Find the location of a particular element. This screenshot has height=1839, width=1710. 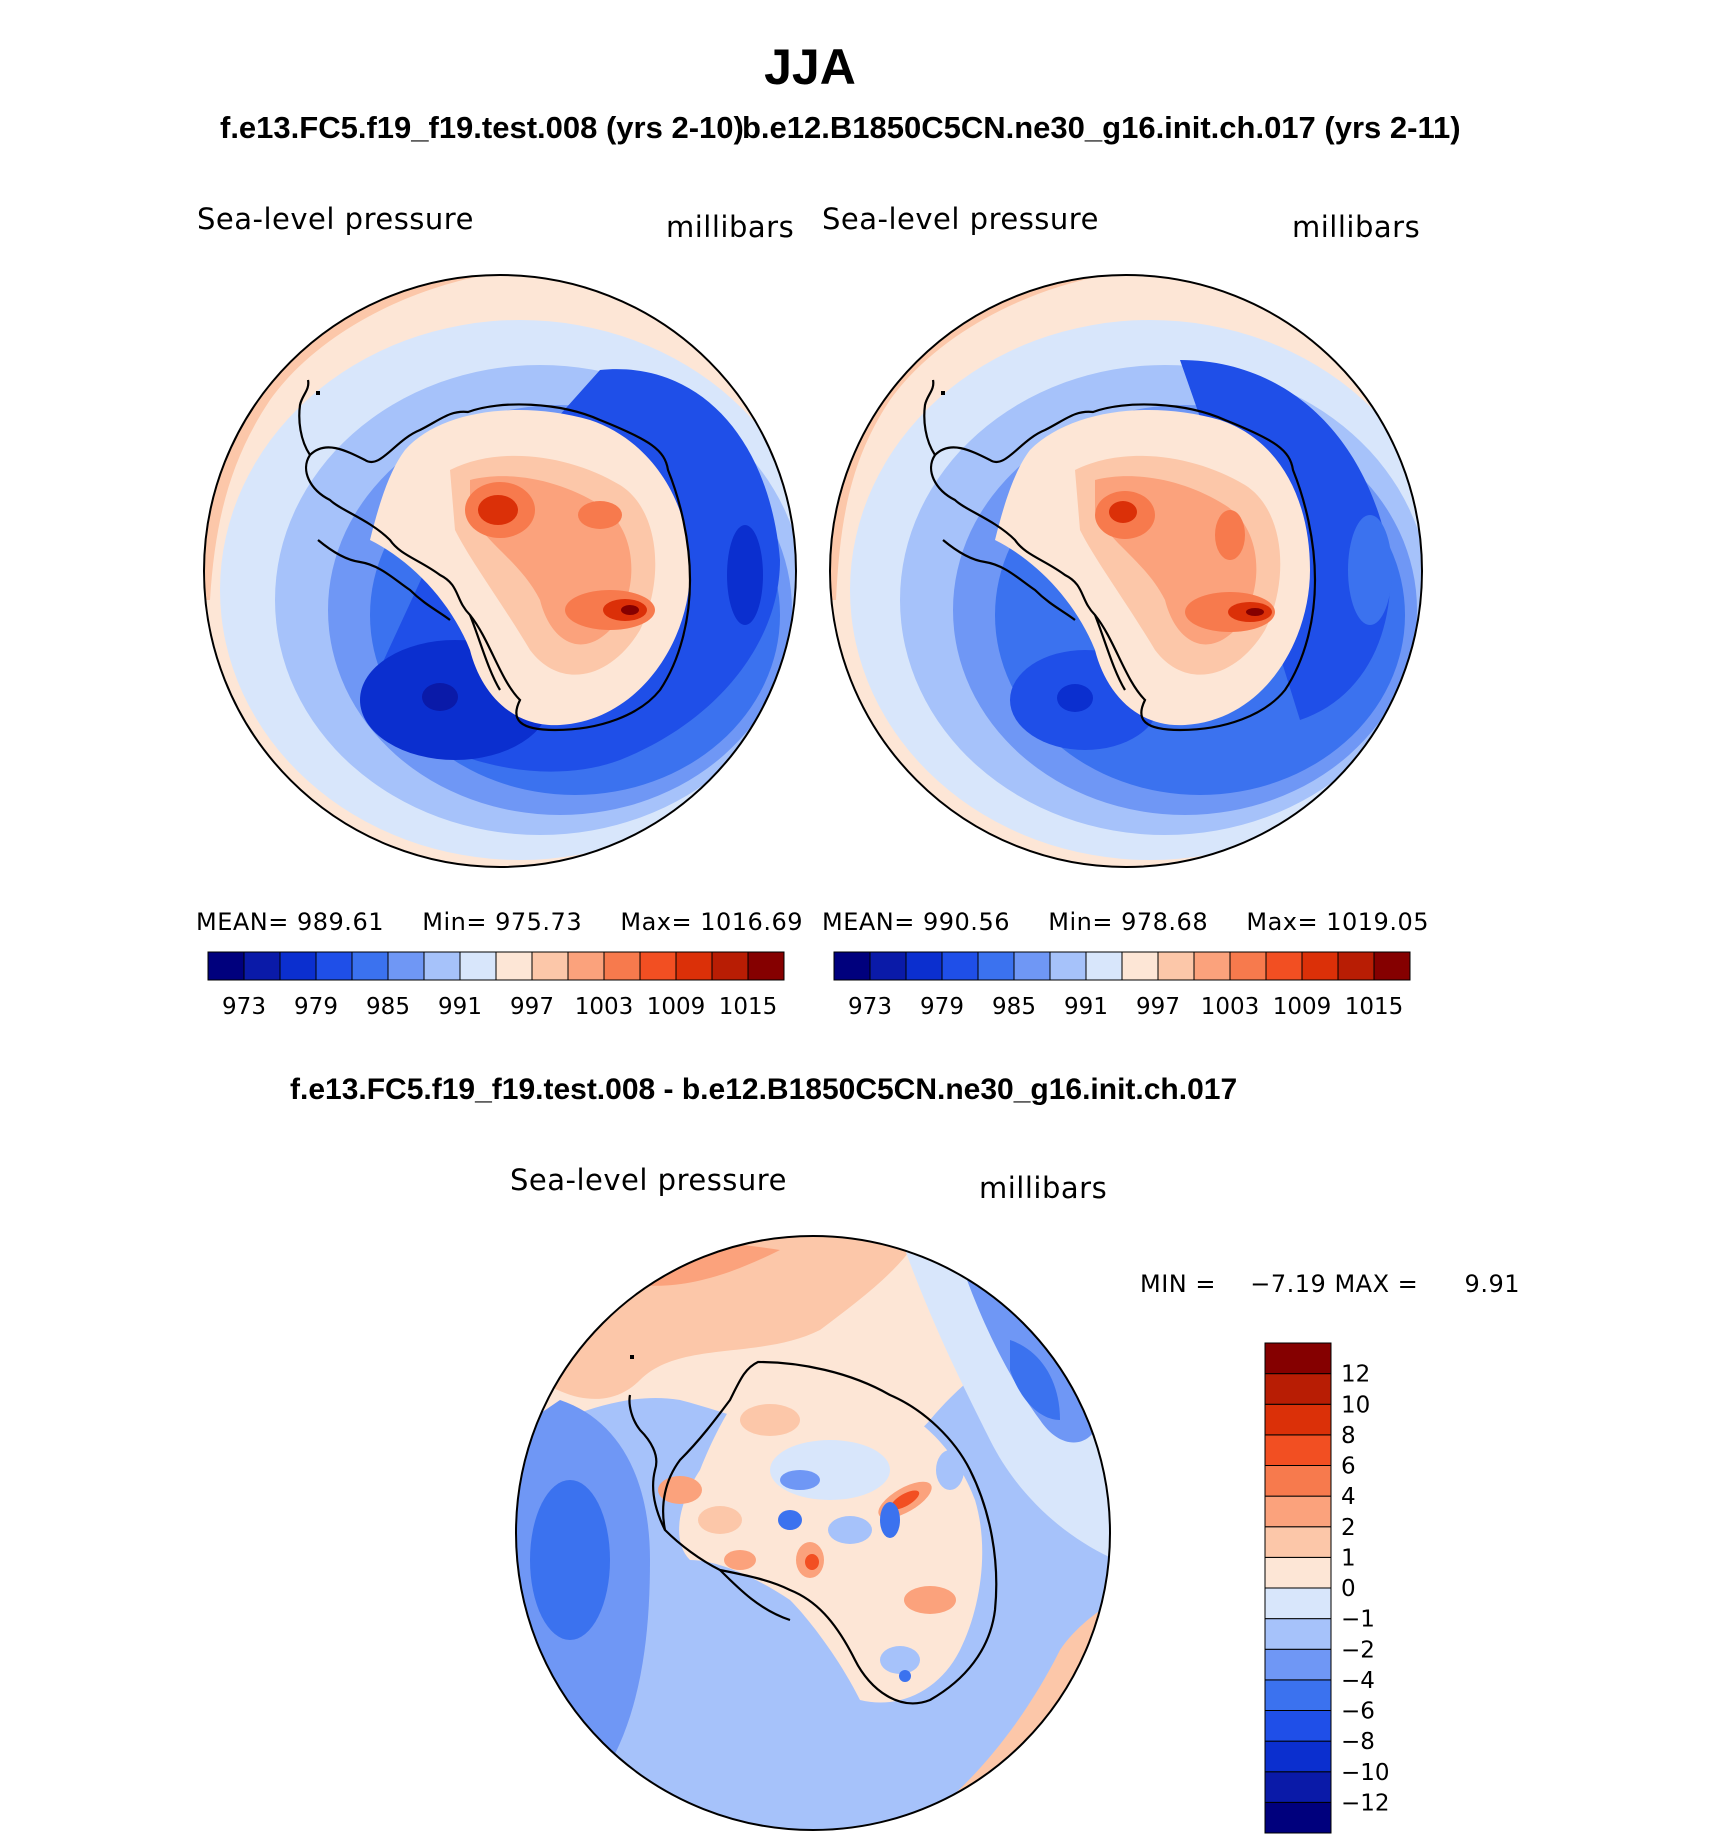

panel3-colorbar-tick-label: −1 is located at coordinates (1358, 1620).